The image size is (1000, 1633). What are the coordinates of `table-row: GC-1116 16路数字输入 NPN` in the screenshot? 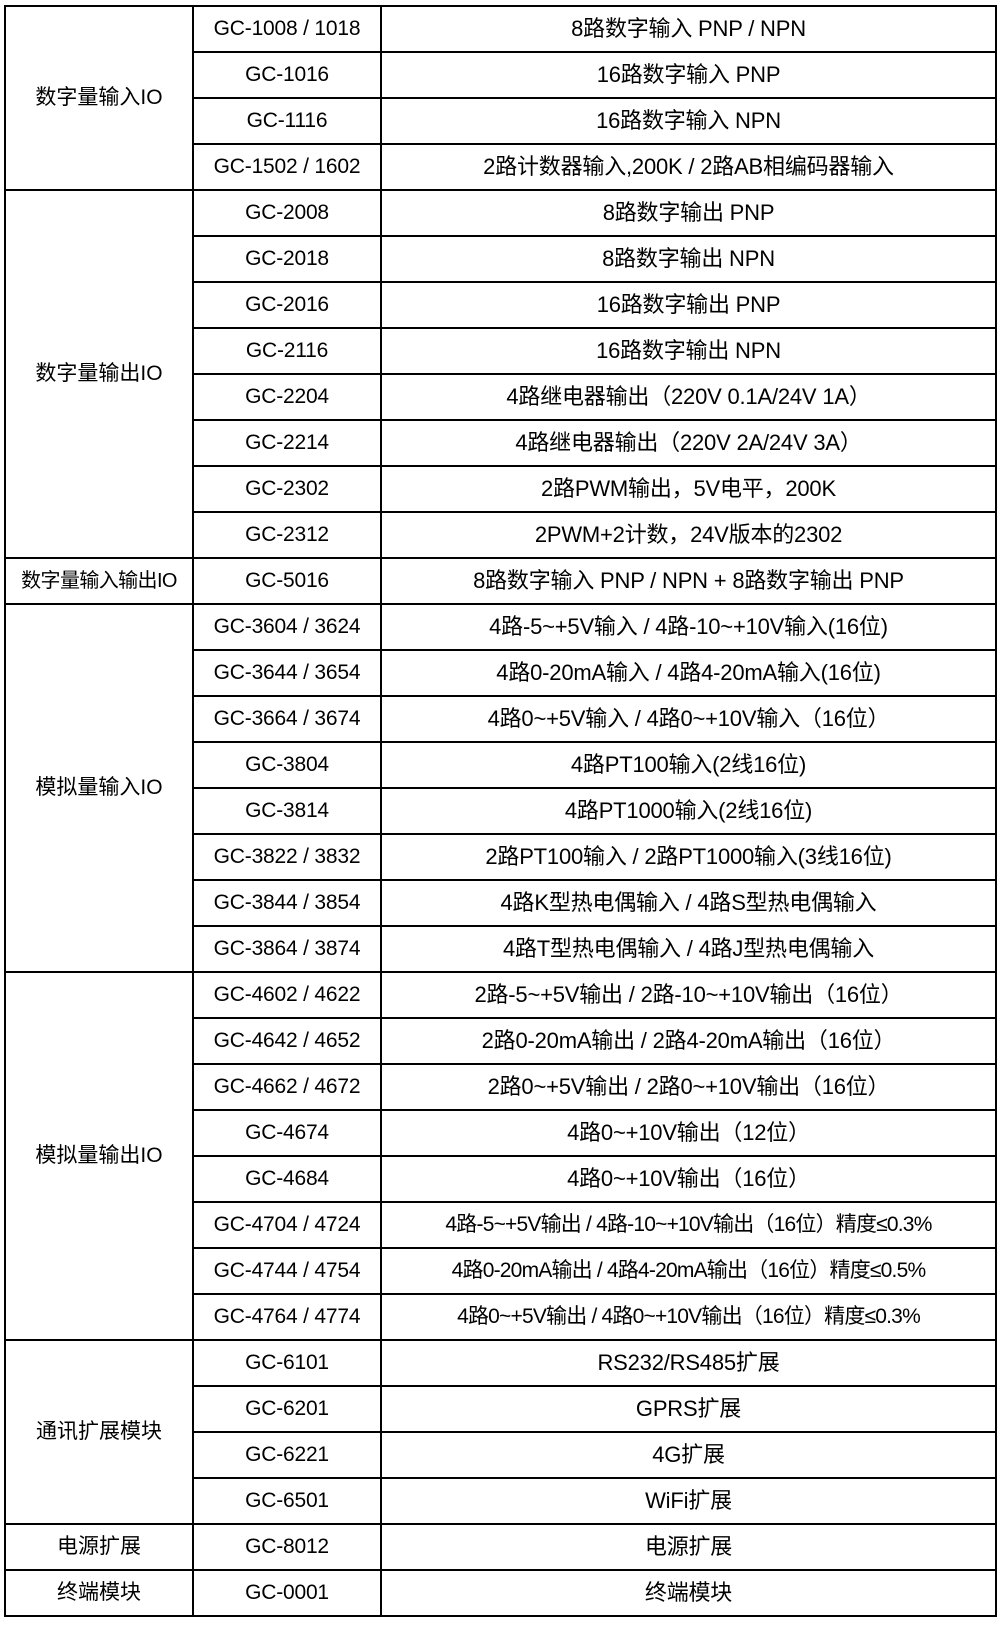 It's located at (501, 121).